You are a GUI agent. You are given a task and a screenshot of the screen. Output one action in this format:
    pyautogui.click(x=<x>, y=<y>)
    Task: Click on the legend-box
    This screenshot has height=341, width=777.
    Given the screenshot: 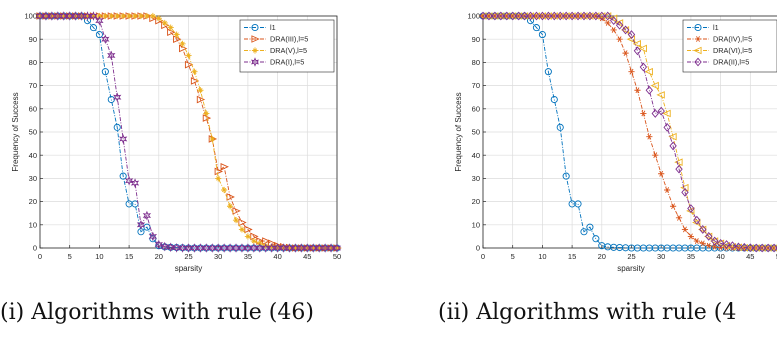 What is the action you would take?
    pyautogui.click(x=729, y=46)
    